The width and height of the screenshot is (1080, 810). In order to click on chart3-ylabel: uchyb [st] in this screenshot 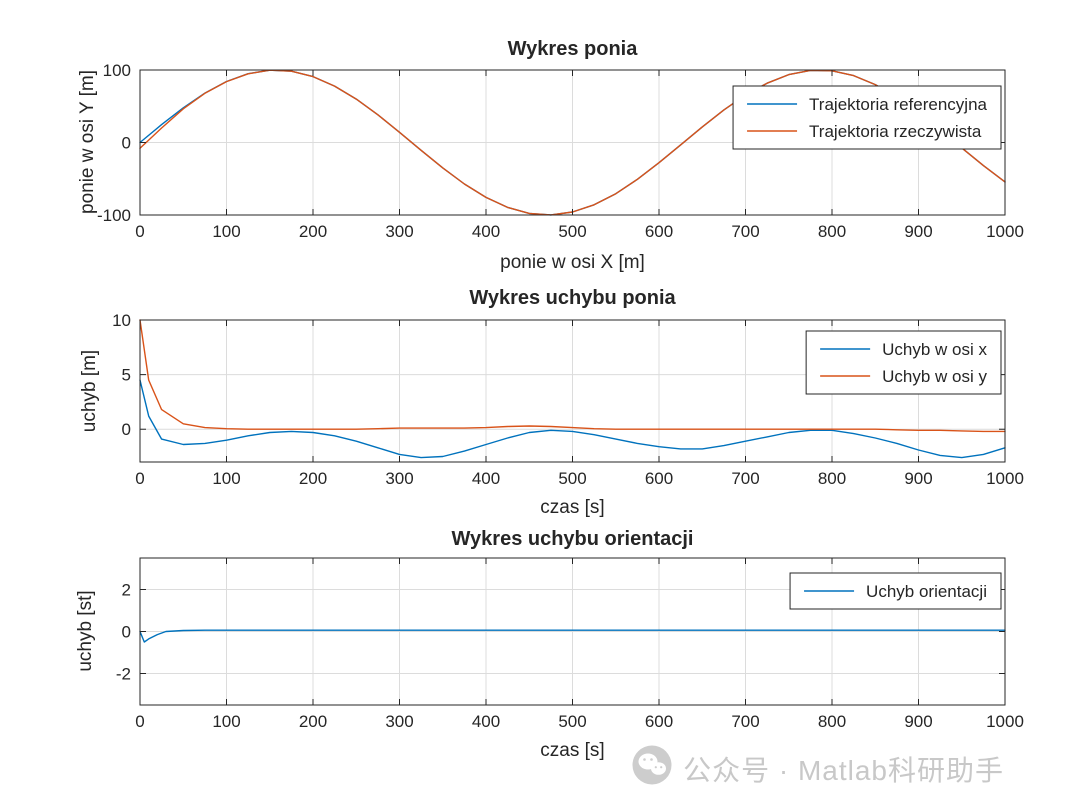, I will do `click(85, 631)`.